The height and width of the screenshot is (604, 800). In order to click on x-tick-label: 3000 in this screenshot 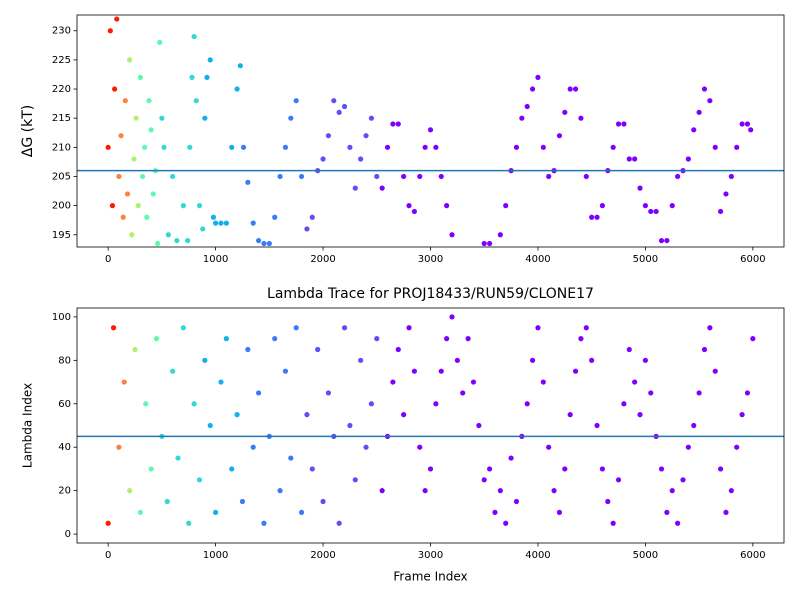, I will do `click(430, 259)`.